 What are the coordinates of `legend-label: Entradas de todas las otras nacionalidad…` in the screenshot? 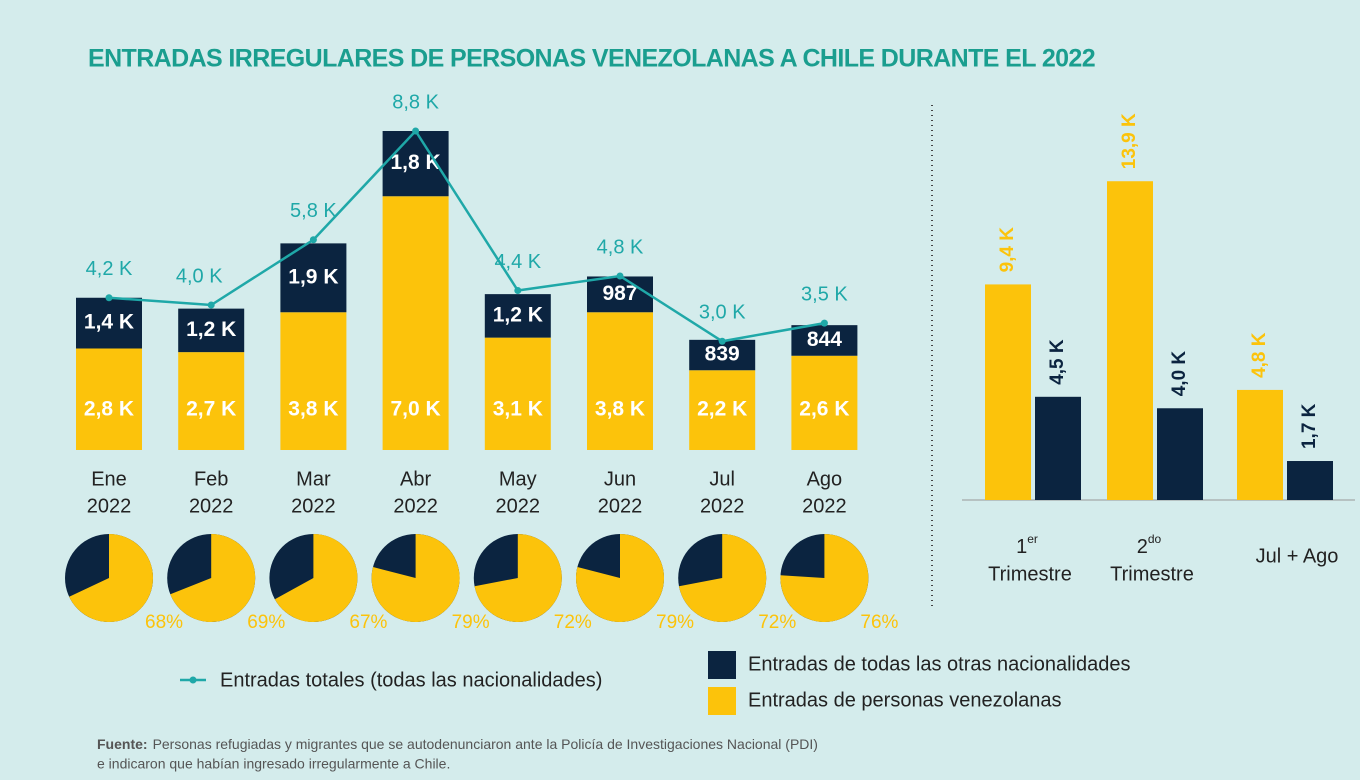 It's located at (939, 664).